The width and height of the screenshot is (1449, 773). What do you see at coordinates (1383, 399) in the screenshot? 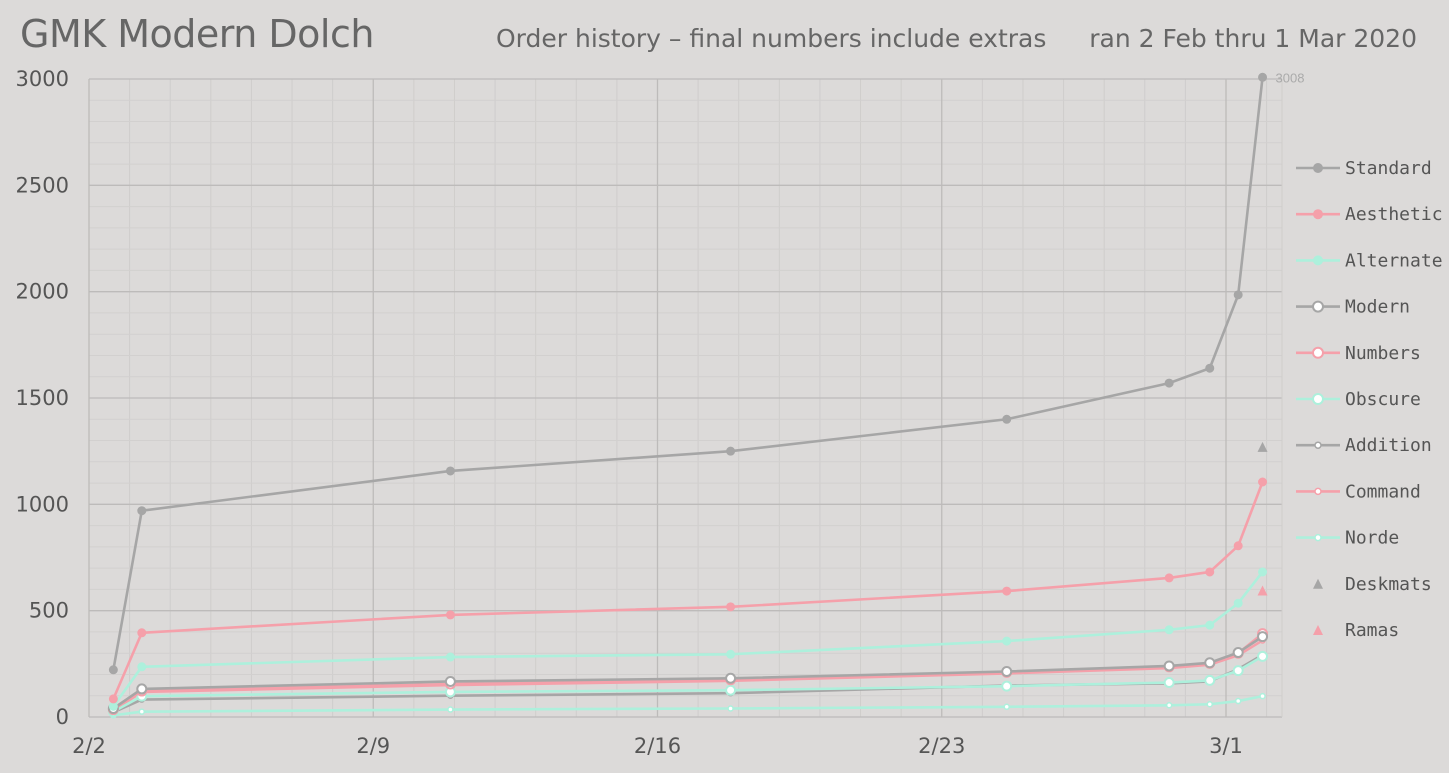
I see `legend-label-obscure: Obscure` at bounding box center [1383, 399].